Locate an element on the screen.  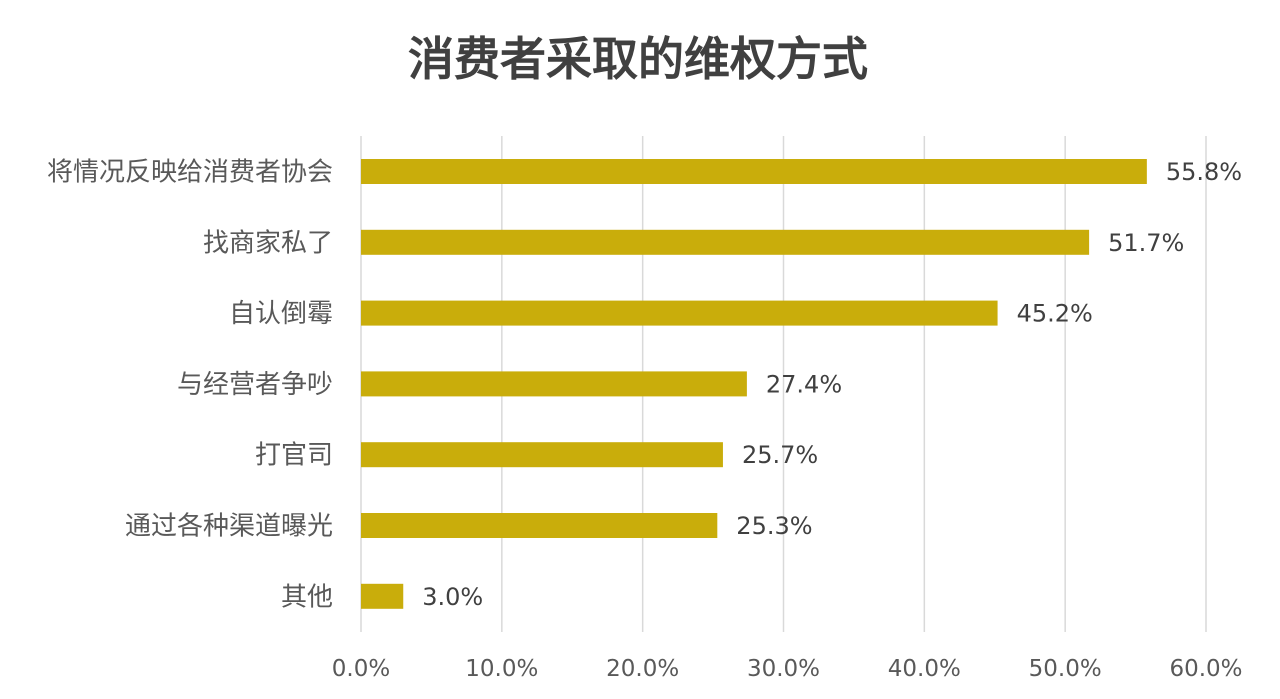
data-label: 27.4% is located at coordinates (804, 384).